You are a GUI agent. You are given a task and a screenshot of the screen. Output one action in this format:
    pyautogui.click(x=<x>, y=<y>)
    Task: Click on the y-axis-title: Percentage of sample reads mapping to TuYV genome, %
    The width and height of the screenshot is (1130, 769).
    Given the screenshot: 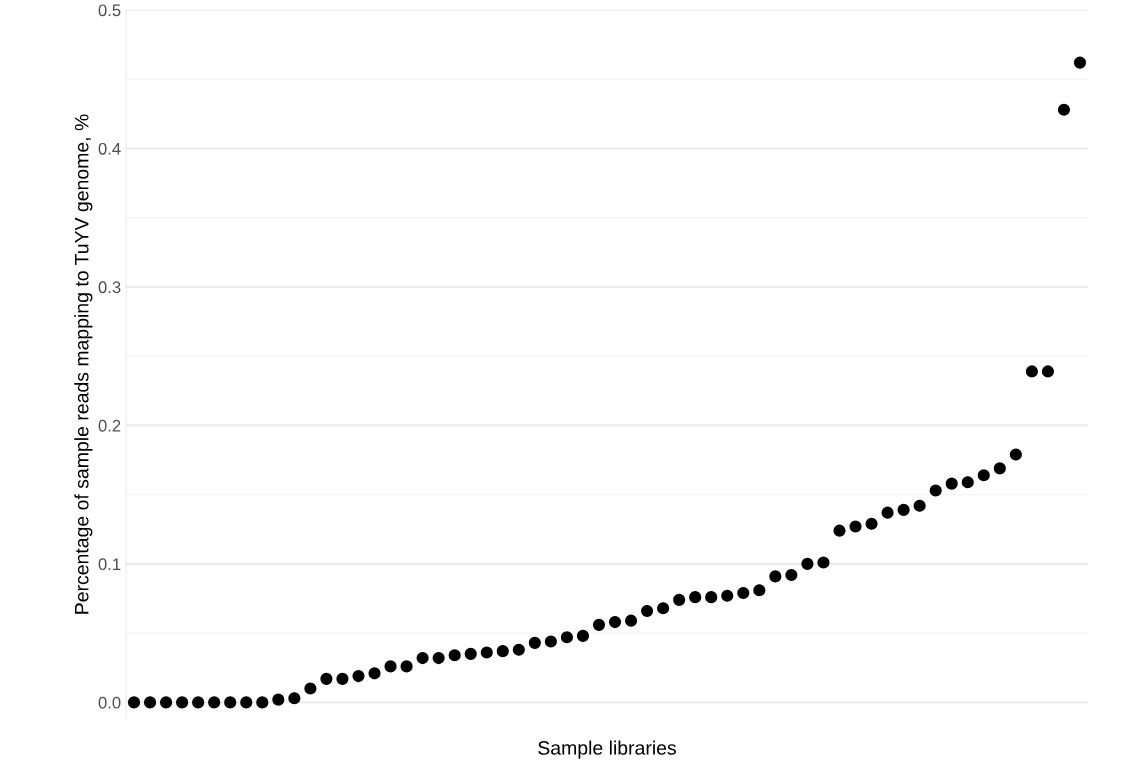 What is the action you would take?
    pyautogui.click(x=83, y=364)
    